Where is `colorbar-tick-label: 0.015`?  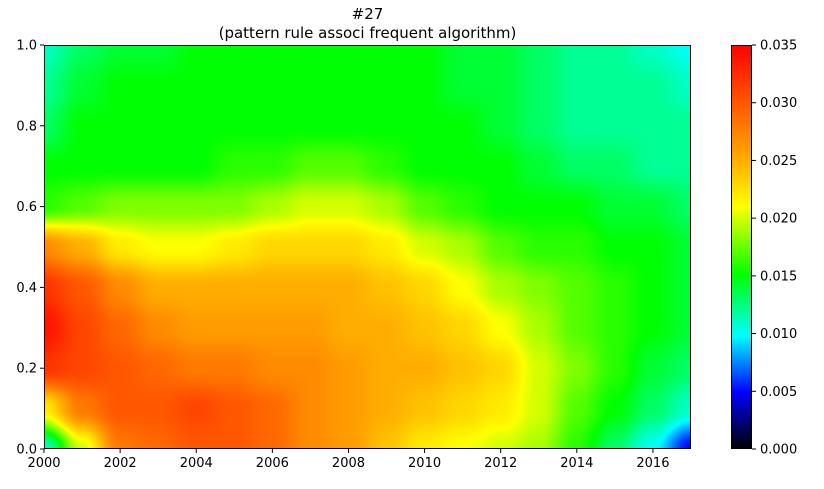 colorbar-tick-label: 0.015 is located at coordinates (778, 276).